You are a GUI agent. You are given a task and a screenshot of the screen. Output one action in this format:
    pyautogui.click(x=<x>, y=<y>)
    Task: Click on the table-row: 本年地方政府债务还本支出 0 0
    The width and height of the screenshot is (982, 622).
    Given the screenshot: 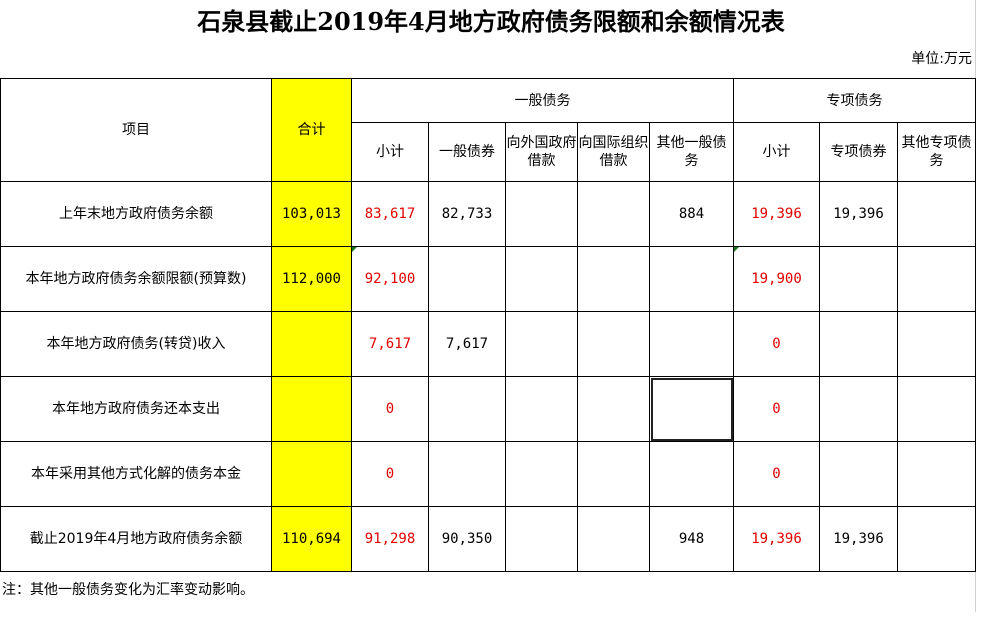 What is the action you would take?
    pyautogui.click(x=488, y=409)
    